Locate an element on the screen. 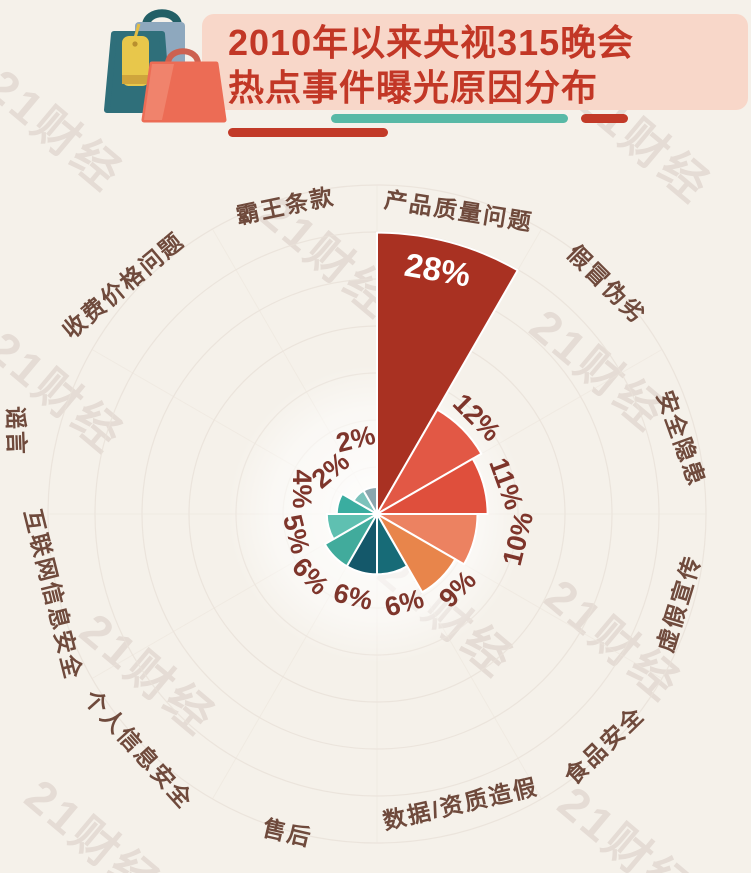 This screenshot has height=873, width=751. tag-string is located at coordinates (137, 31).